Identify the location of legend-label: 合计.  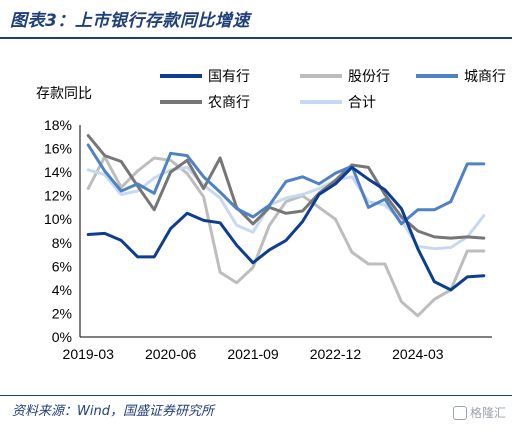
(362, 103).